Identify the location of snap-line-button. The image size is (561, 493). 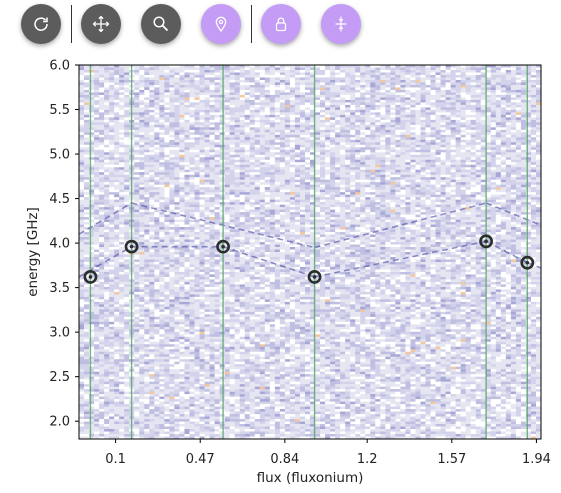
(341, 24).